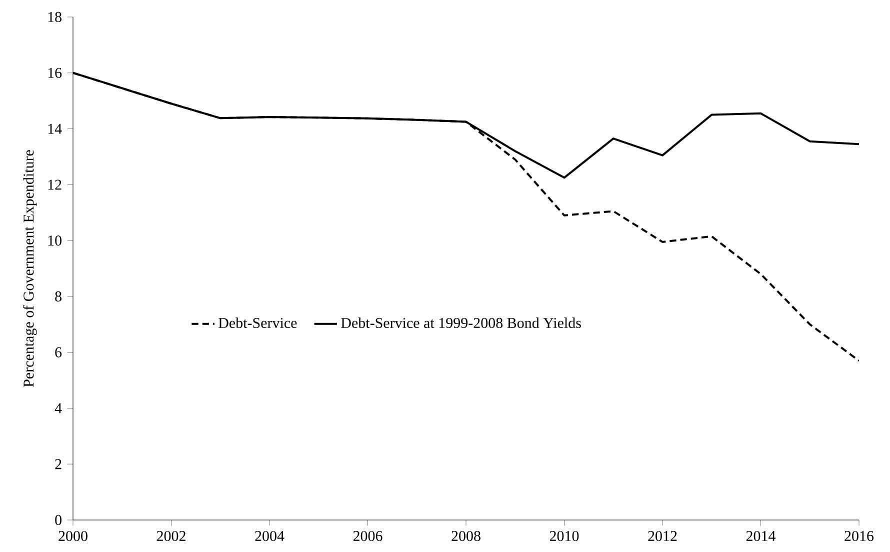 This screenshot has width=890, height=552. What do you see at coordinates (367, 536) in the screenshot?
I see `x-tick-label: 2006` at bounding box center [367, 536].